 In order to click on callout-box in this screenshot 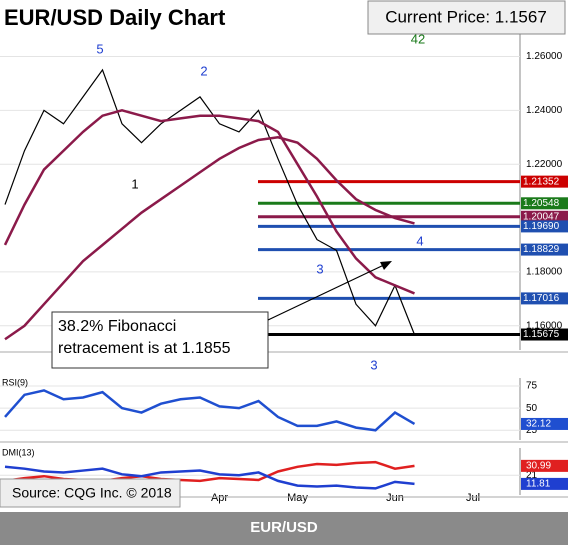, I will do `click(160, 340)`.